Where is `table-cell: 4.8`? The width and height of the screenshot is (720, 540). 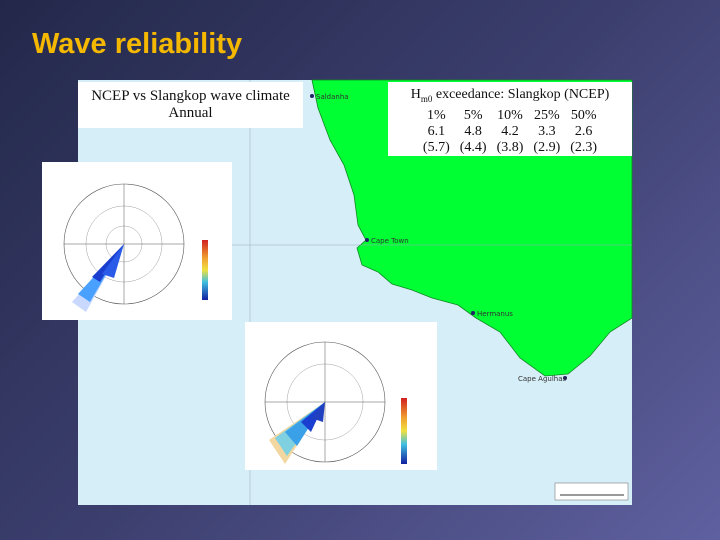 table-cell: 4.8 is located at coordinates (473, 131).